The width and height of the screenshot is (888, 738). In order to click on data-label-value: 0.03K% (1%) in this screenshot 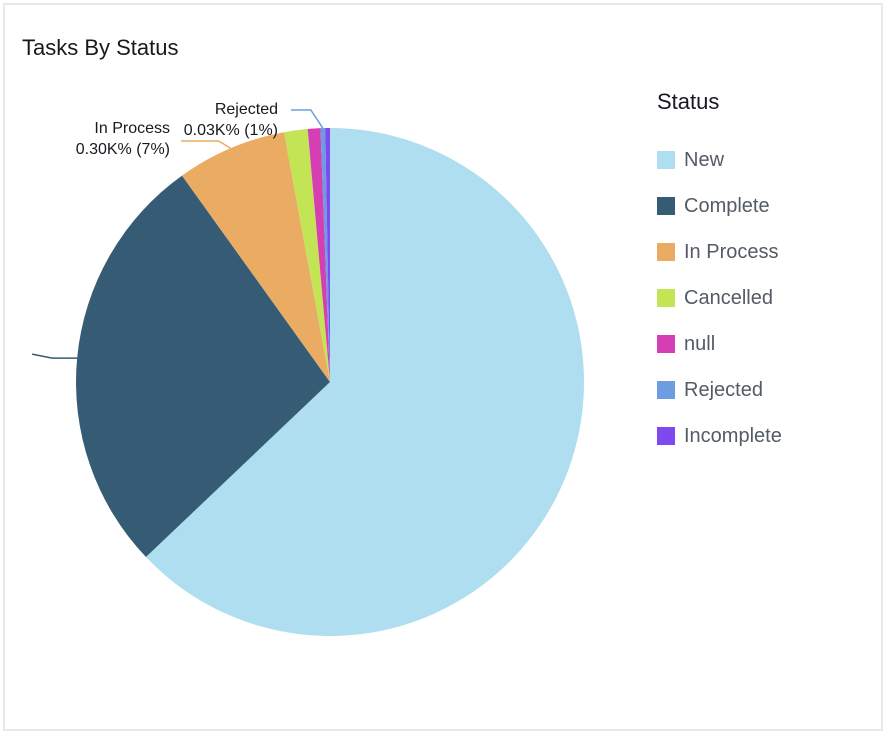, I will do `click(231, 130)`.